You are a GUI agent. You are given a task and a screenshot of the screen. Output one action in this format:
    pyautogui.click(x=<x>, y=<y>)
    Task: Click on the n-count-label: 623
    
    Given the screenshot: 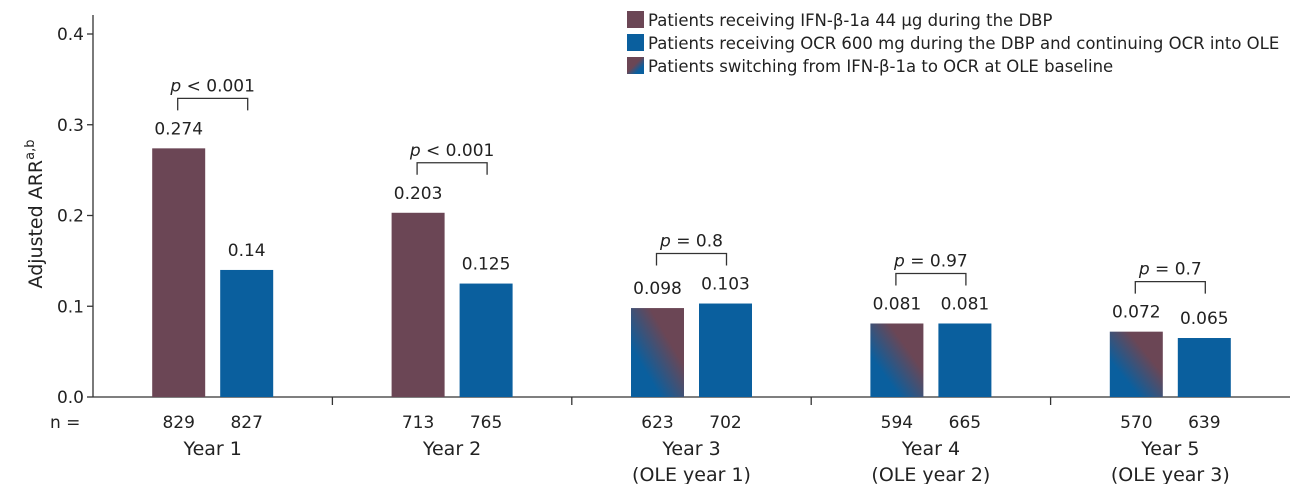 What is the action you would take?
    pyautogui.click(x=657, y=423)
    